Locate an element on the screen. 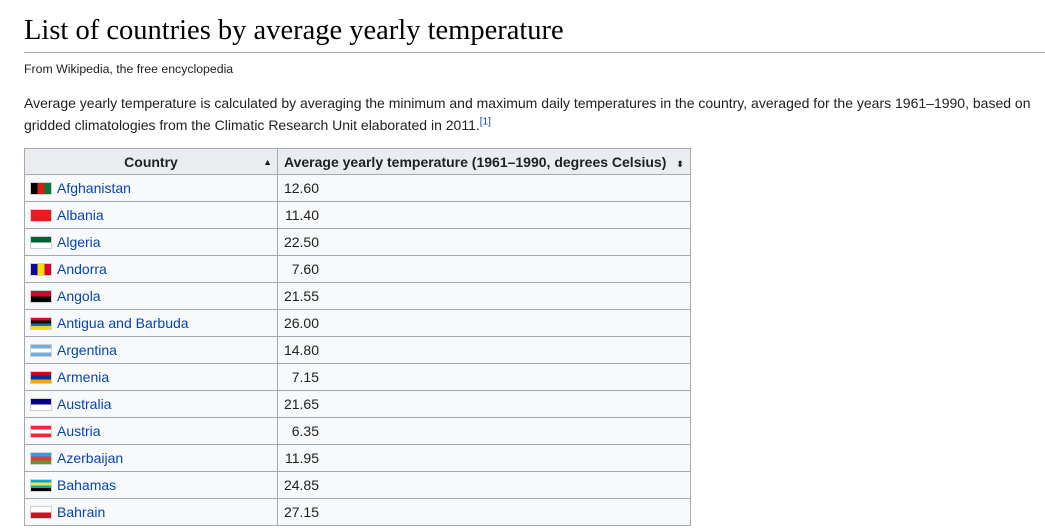 Image resolution: width=1045 pixels, height=530 pixels. country-link: Austria is located at coordinates (79, 431).